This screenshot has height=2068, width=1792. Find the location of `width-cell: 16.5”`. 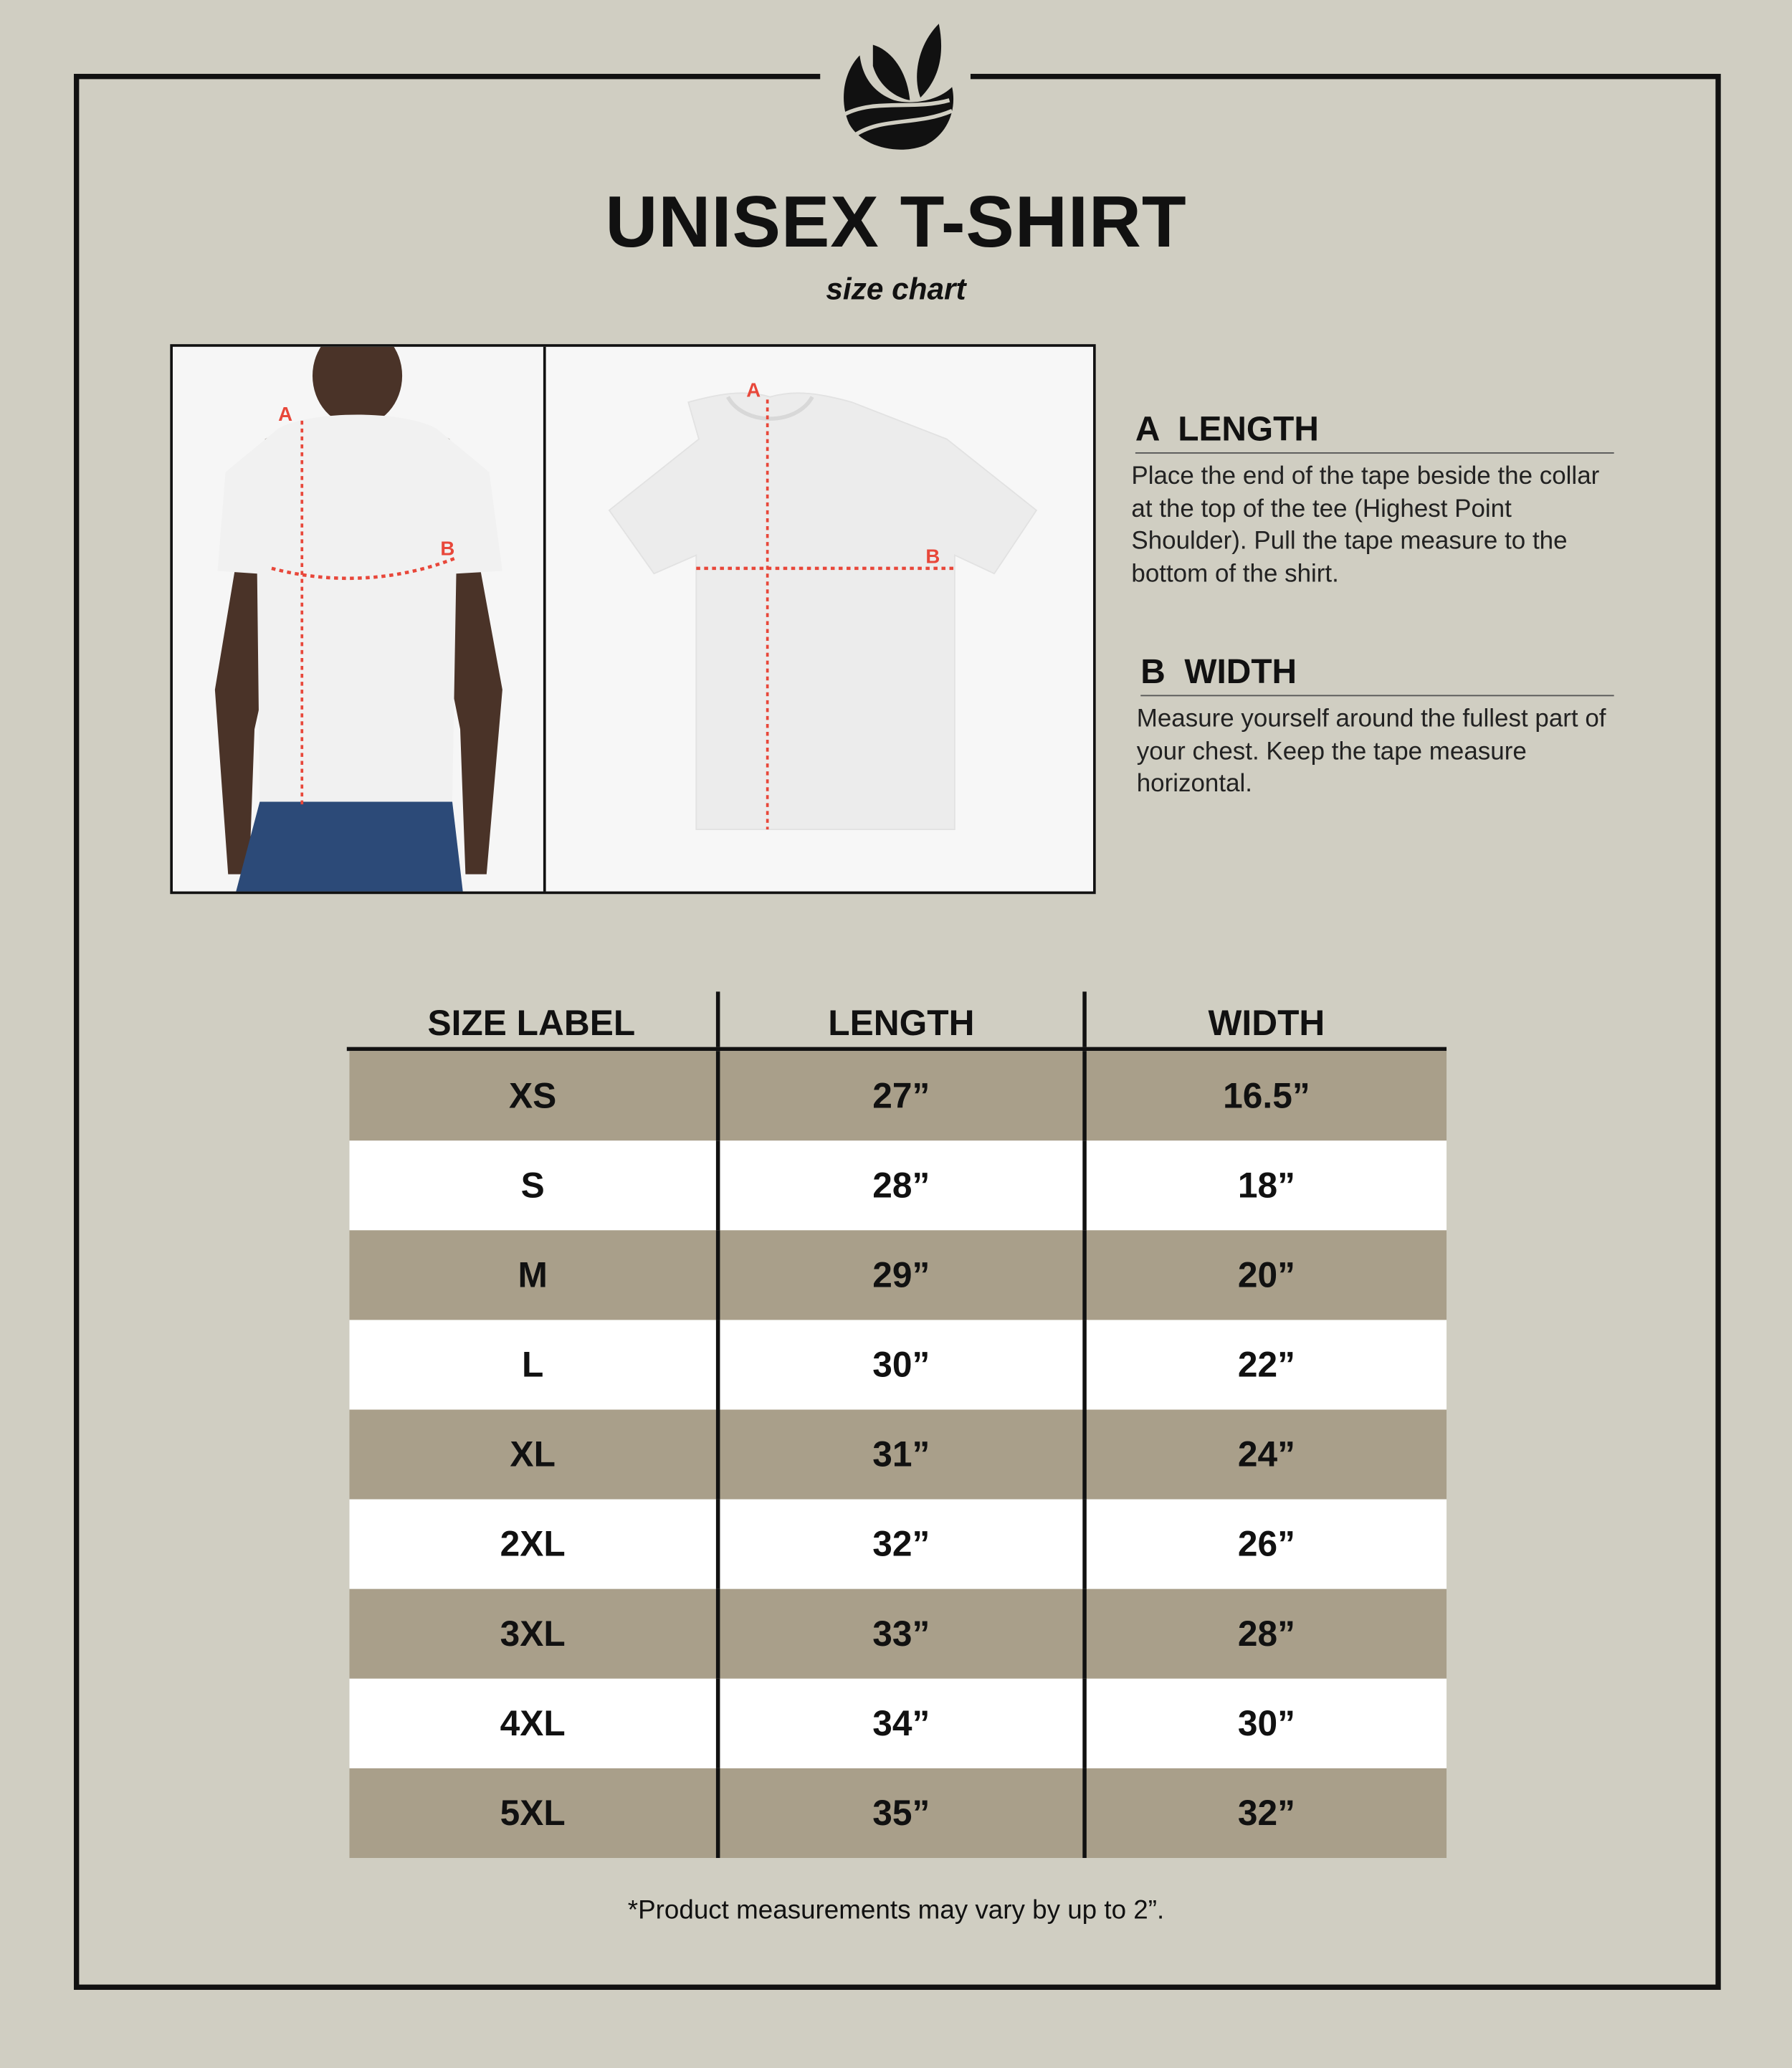

width-cell: 16.5” is located at coordinates (1266, 1095).